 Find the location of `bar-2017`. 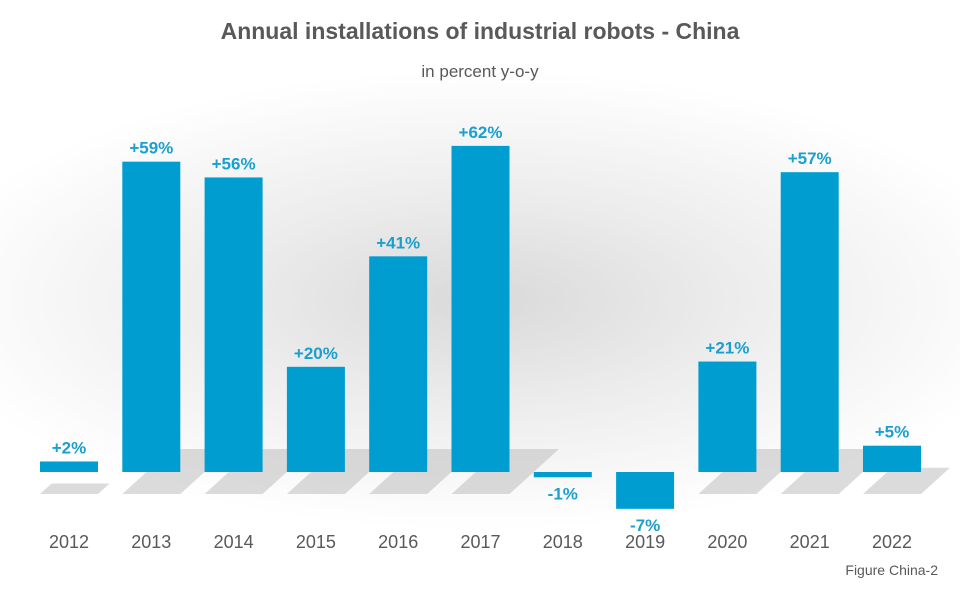

bar-2017 is located at coordinates (480, 308).